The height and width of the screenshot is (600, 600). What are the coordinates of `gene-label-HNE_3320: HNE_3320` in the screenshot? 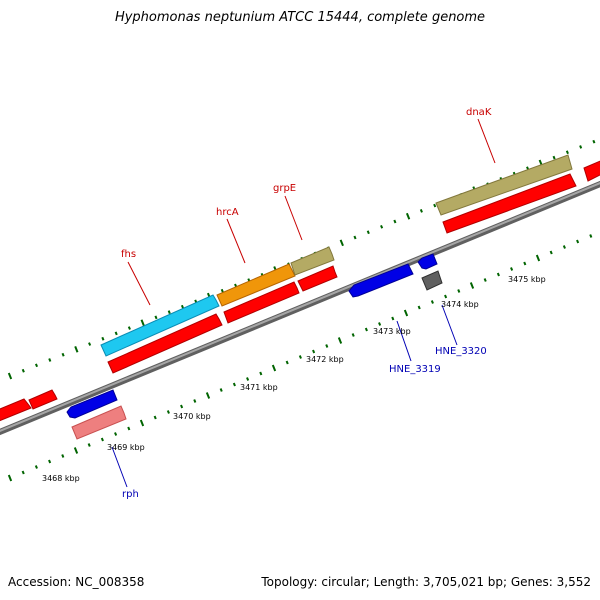 It's located at (461, 351).